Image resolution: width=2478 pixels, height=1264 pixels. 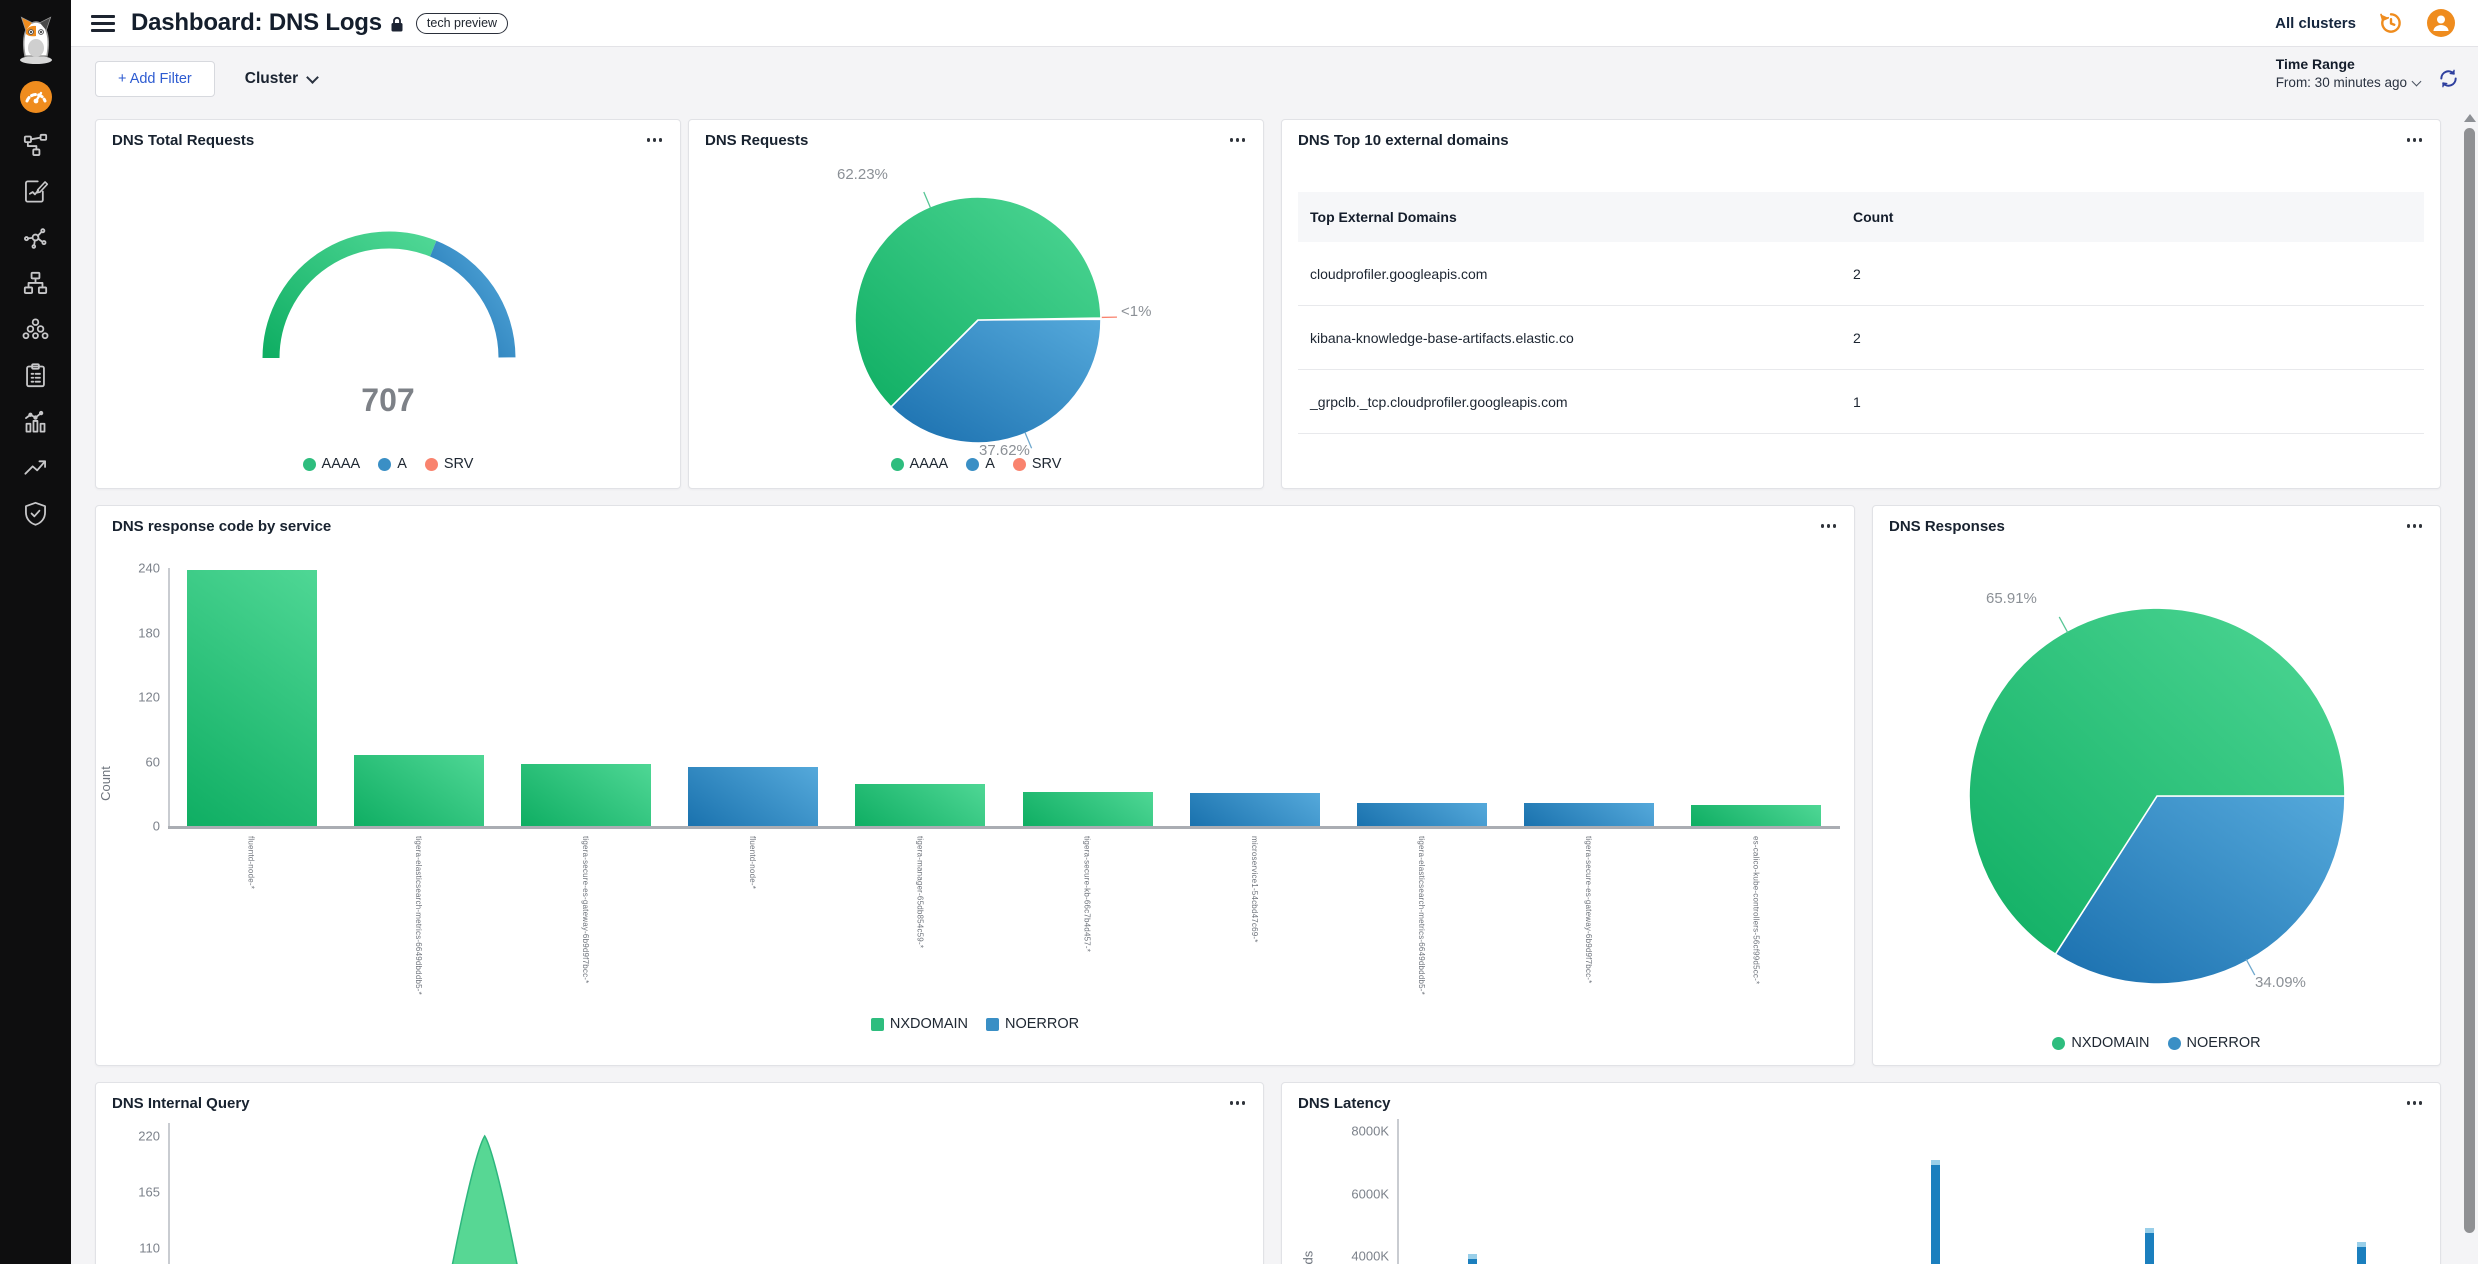 What do you see at coordinates (36, 38) in the screenshot?
I see `calico-logo-icon` at bounding box center [36, 38].